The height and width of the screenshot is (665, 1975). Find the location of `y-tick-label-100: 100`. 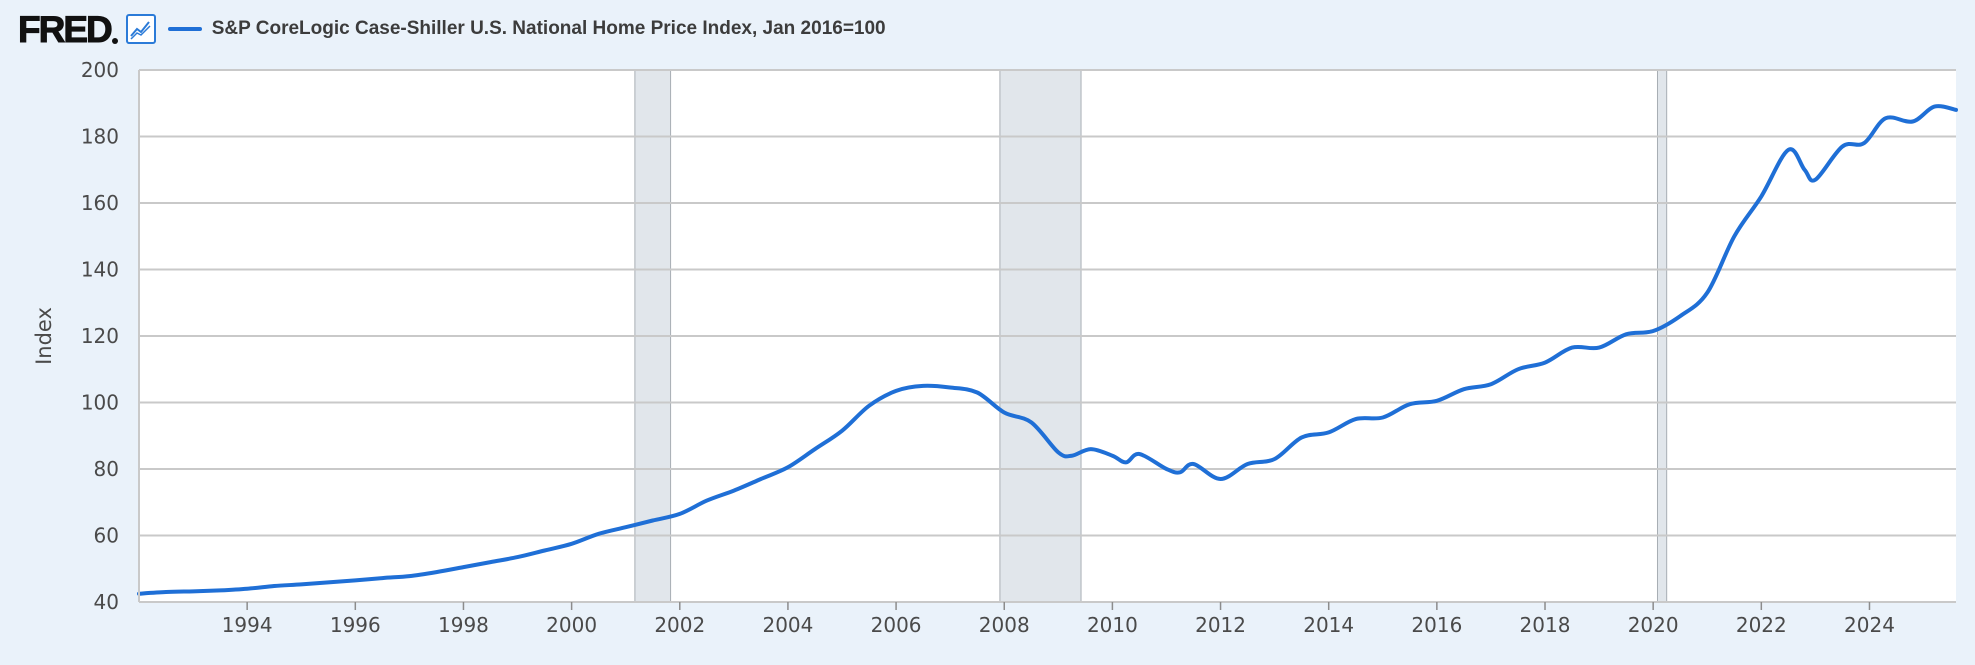

y-tick-label-100: 100 is located at coordinates (100, 403).